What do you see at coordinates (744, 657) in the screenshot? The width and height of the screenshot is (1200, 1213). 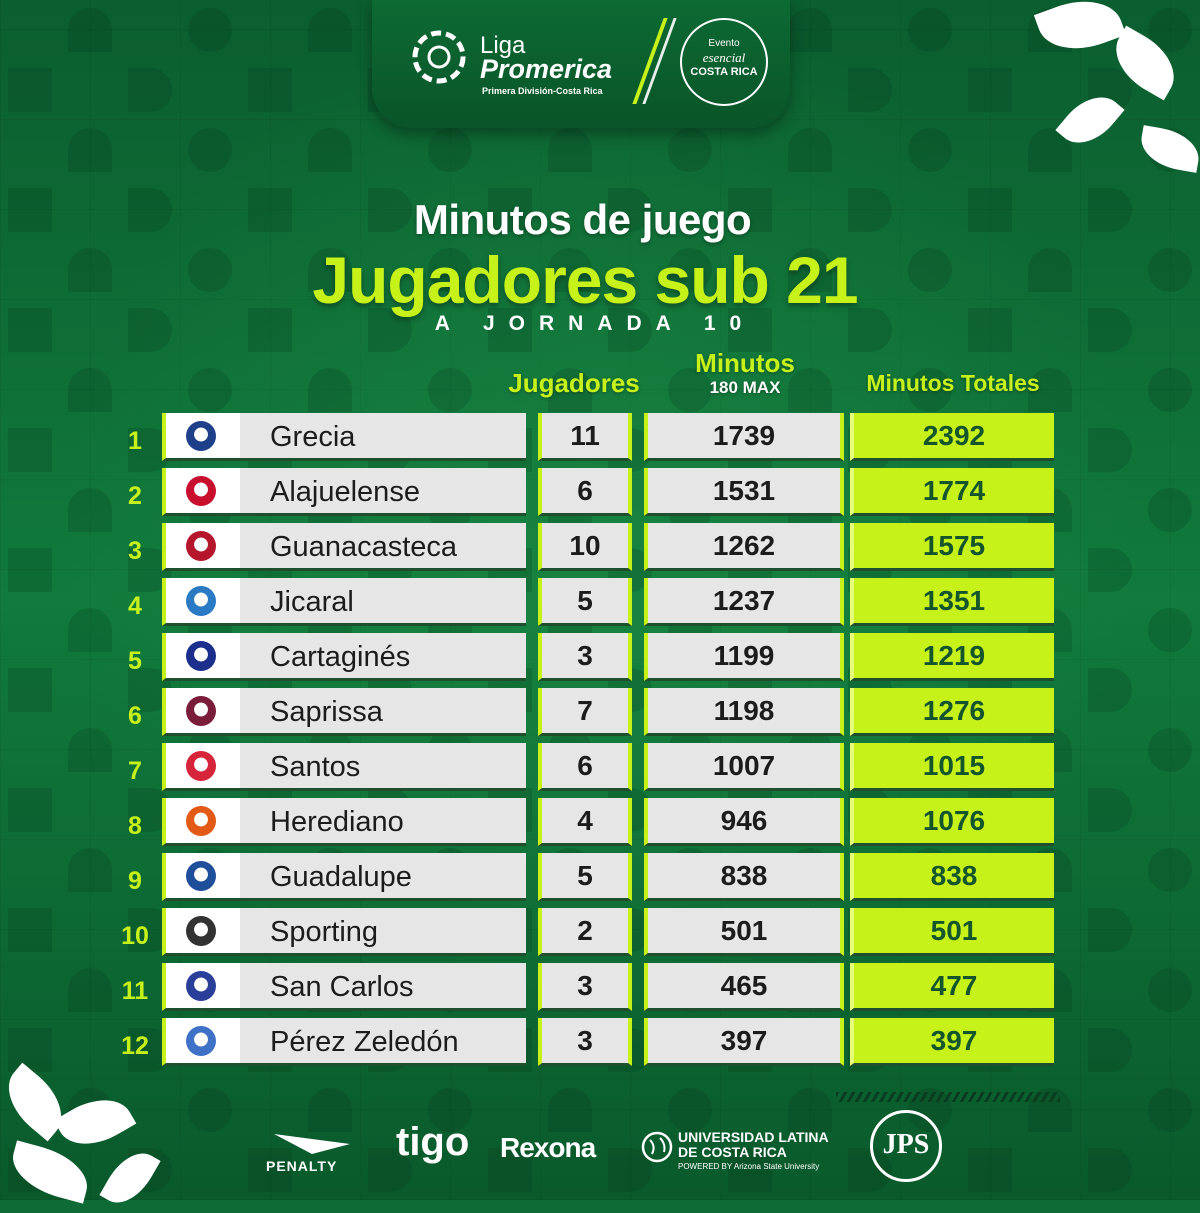 I see `minutos-cell: 1199` at bounding box center [744, 657].